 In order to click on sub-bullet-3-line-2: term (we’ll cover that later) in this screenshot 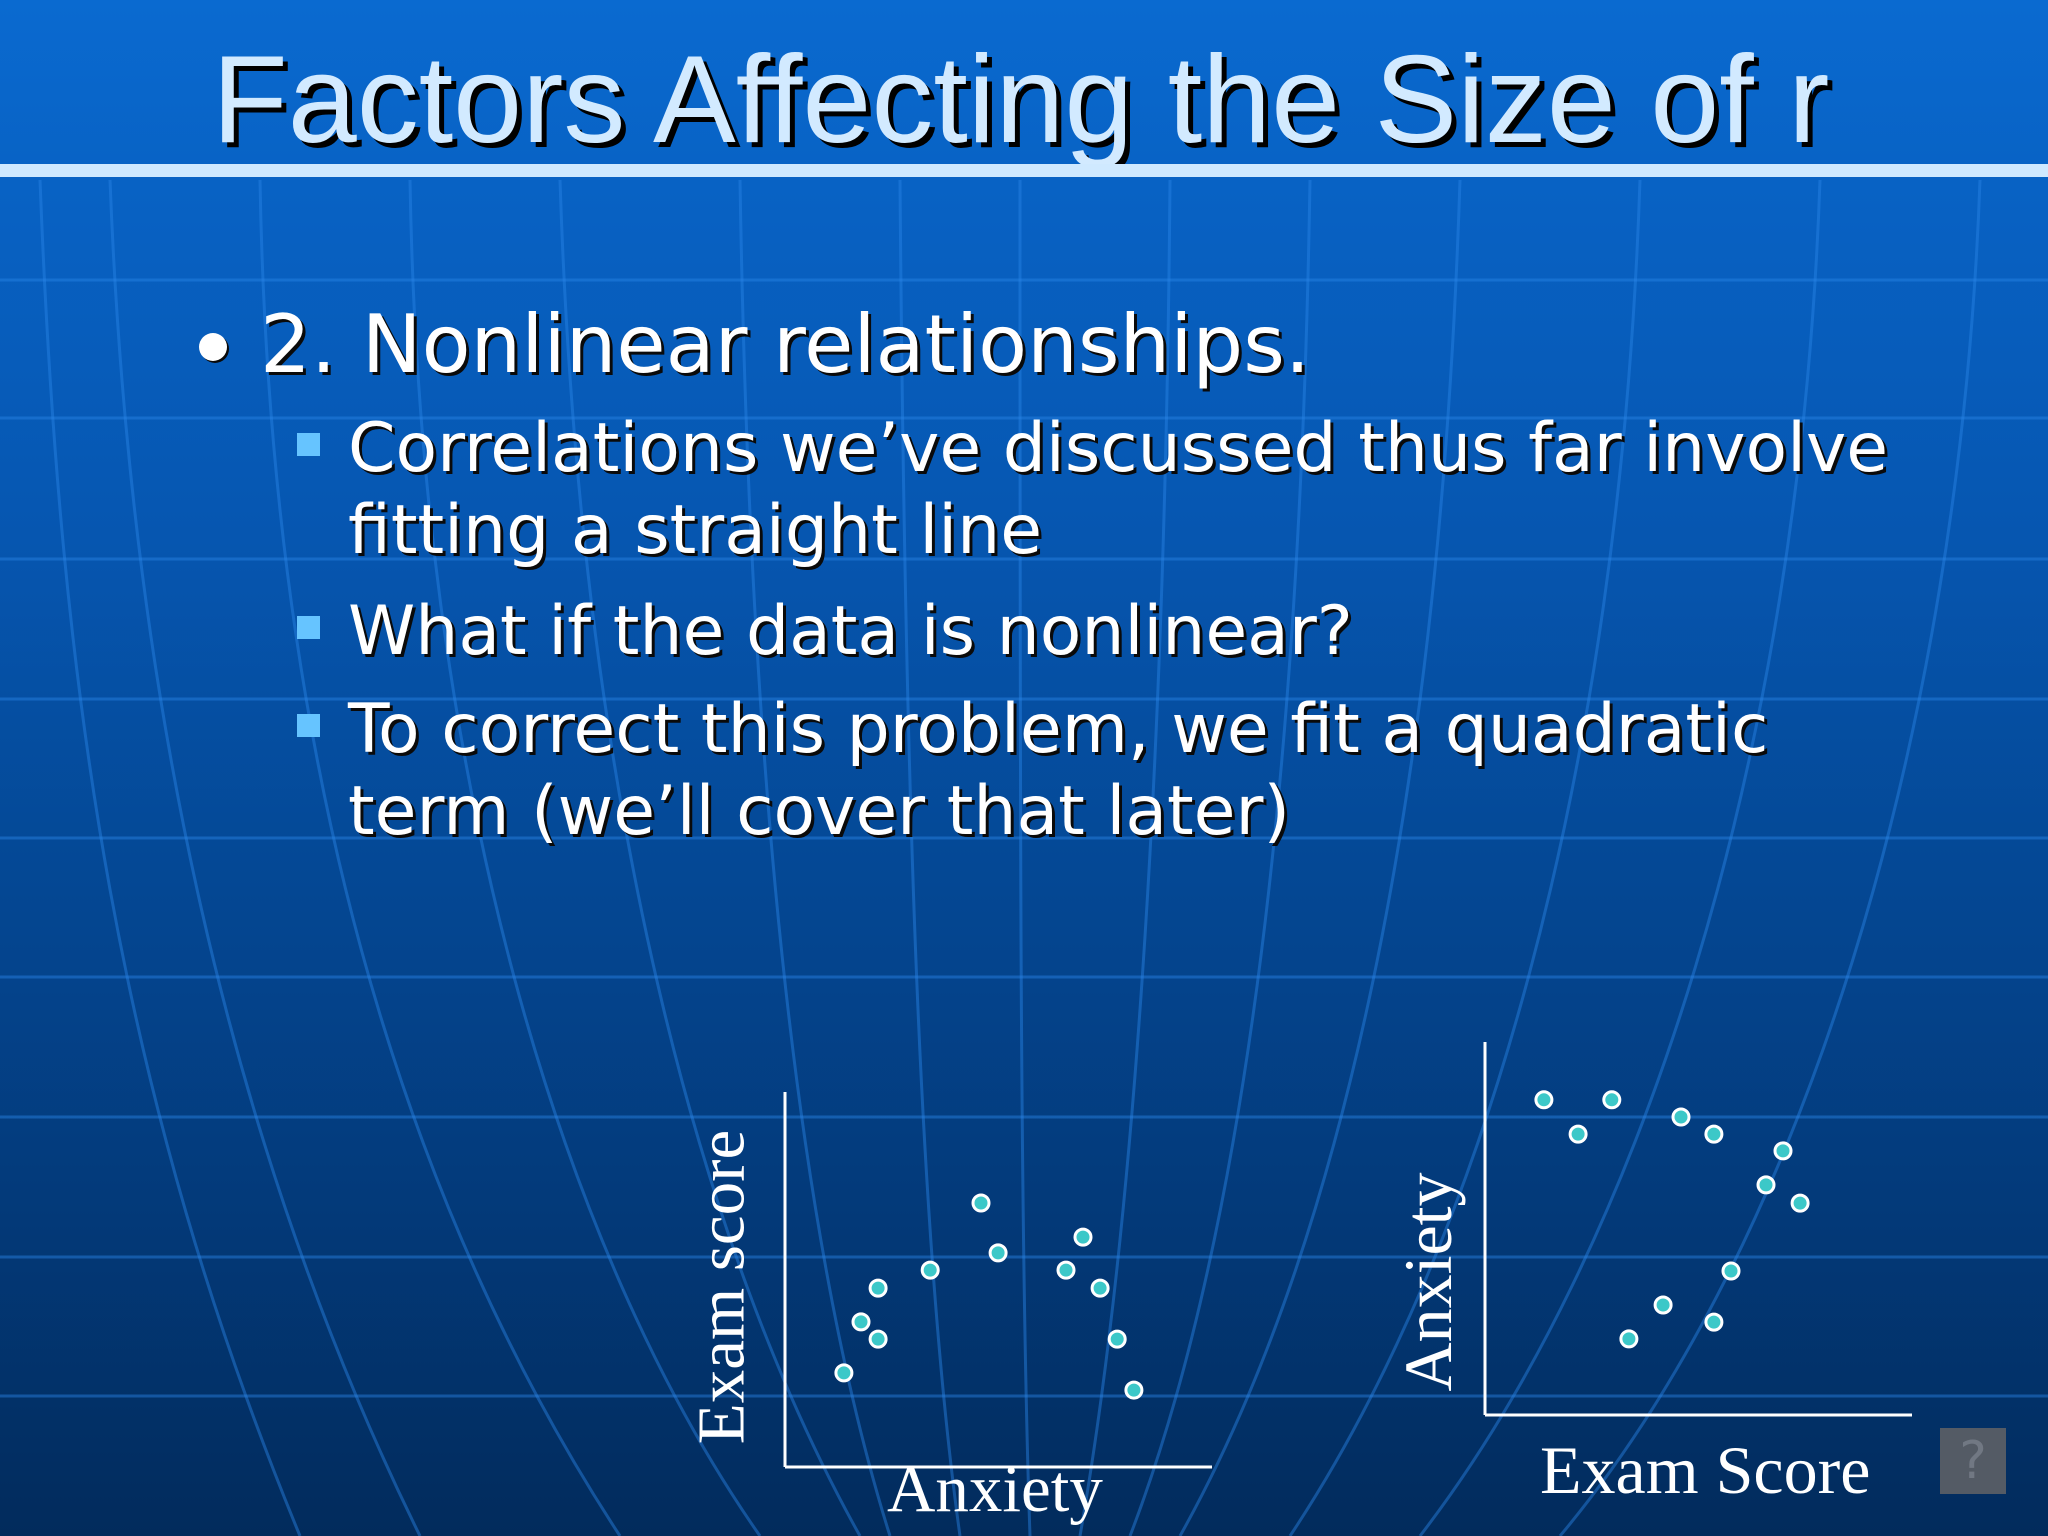, I will do `click(819, 811)`.